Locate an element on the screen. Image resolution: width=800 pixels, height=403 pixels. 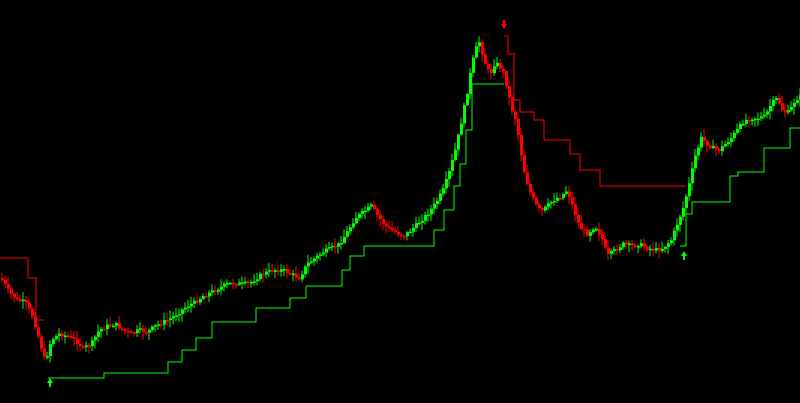
buy-arrow-icon is located at coordinates (50, 382).